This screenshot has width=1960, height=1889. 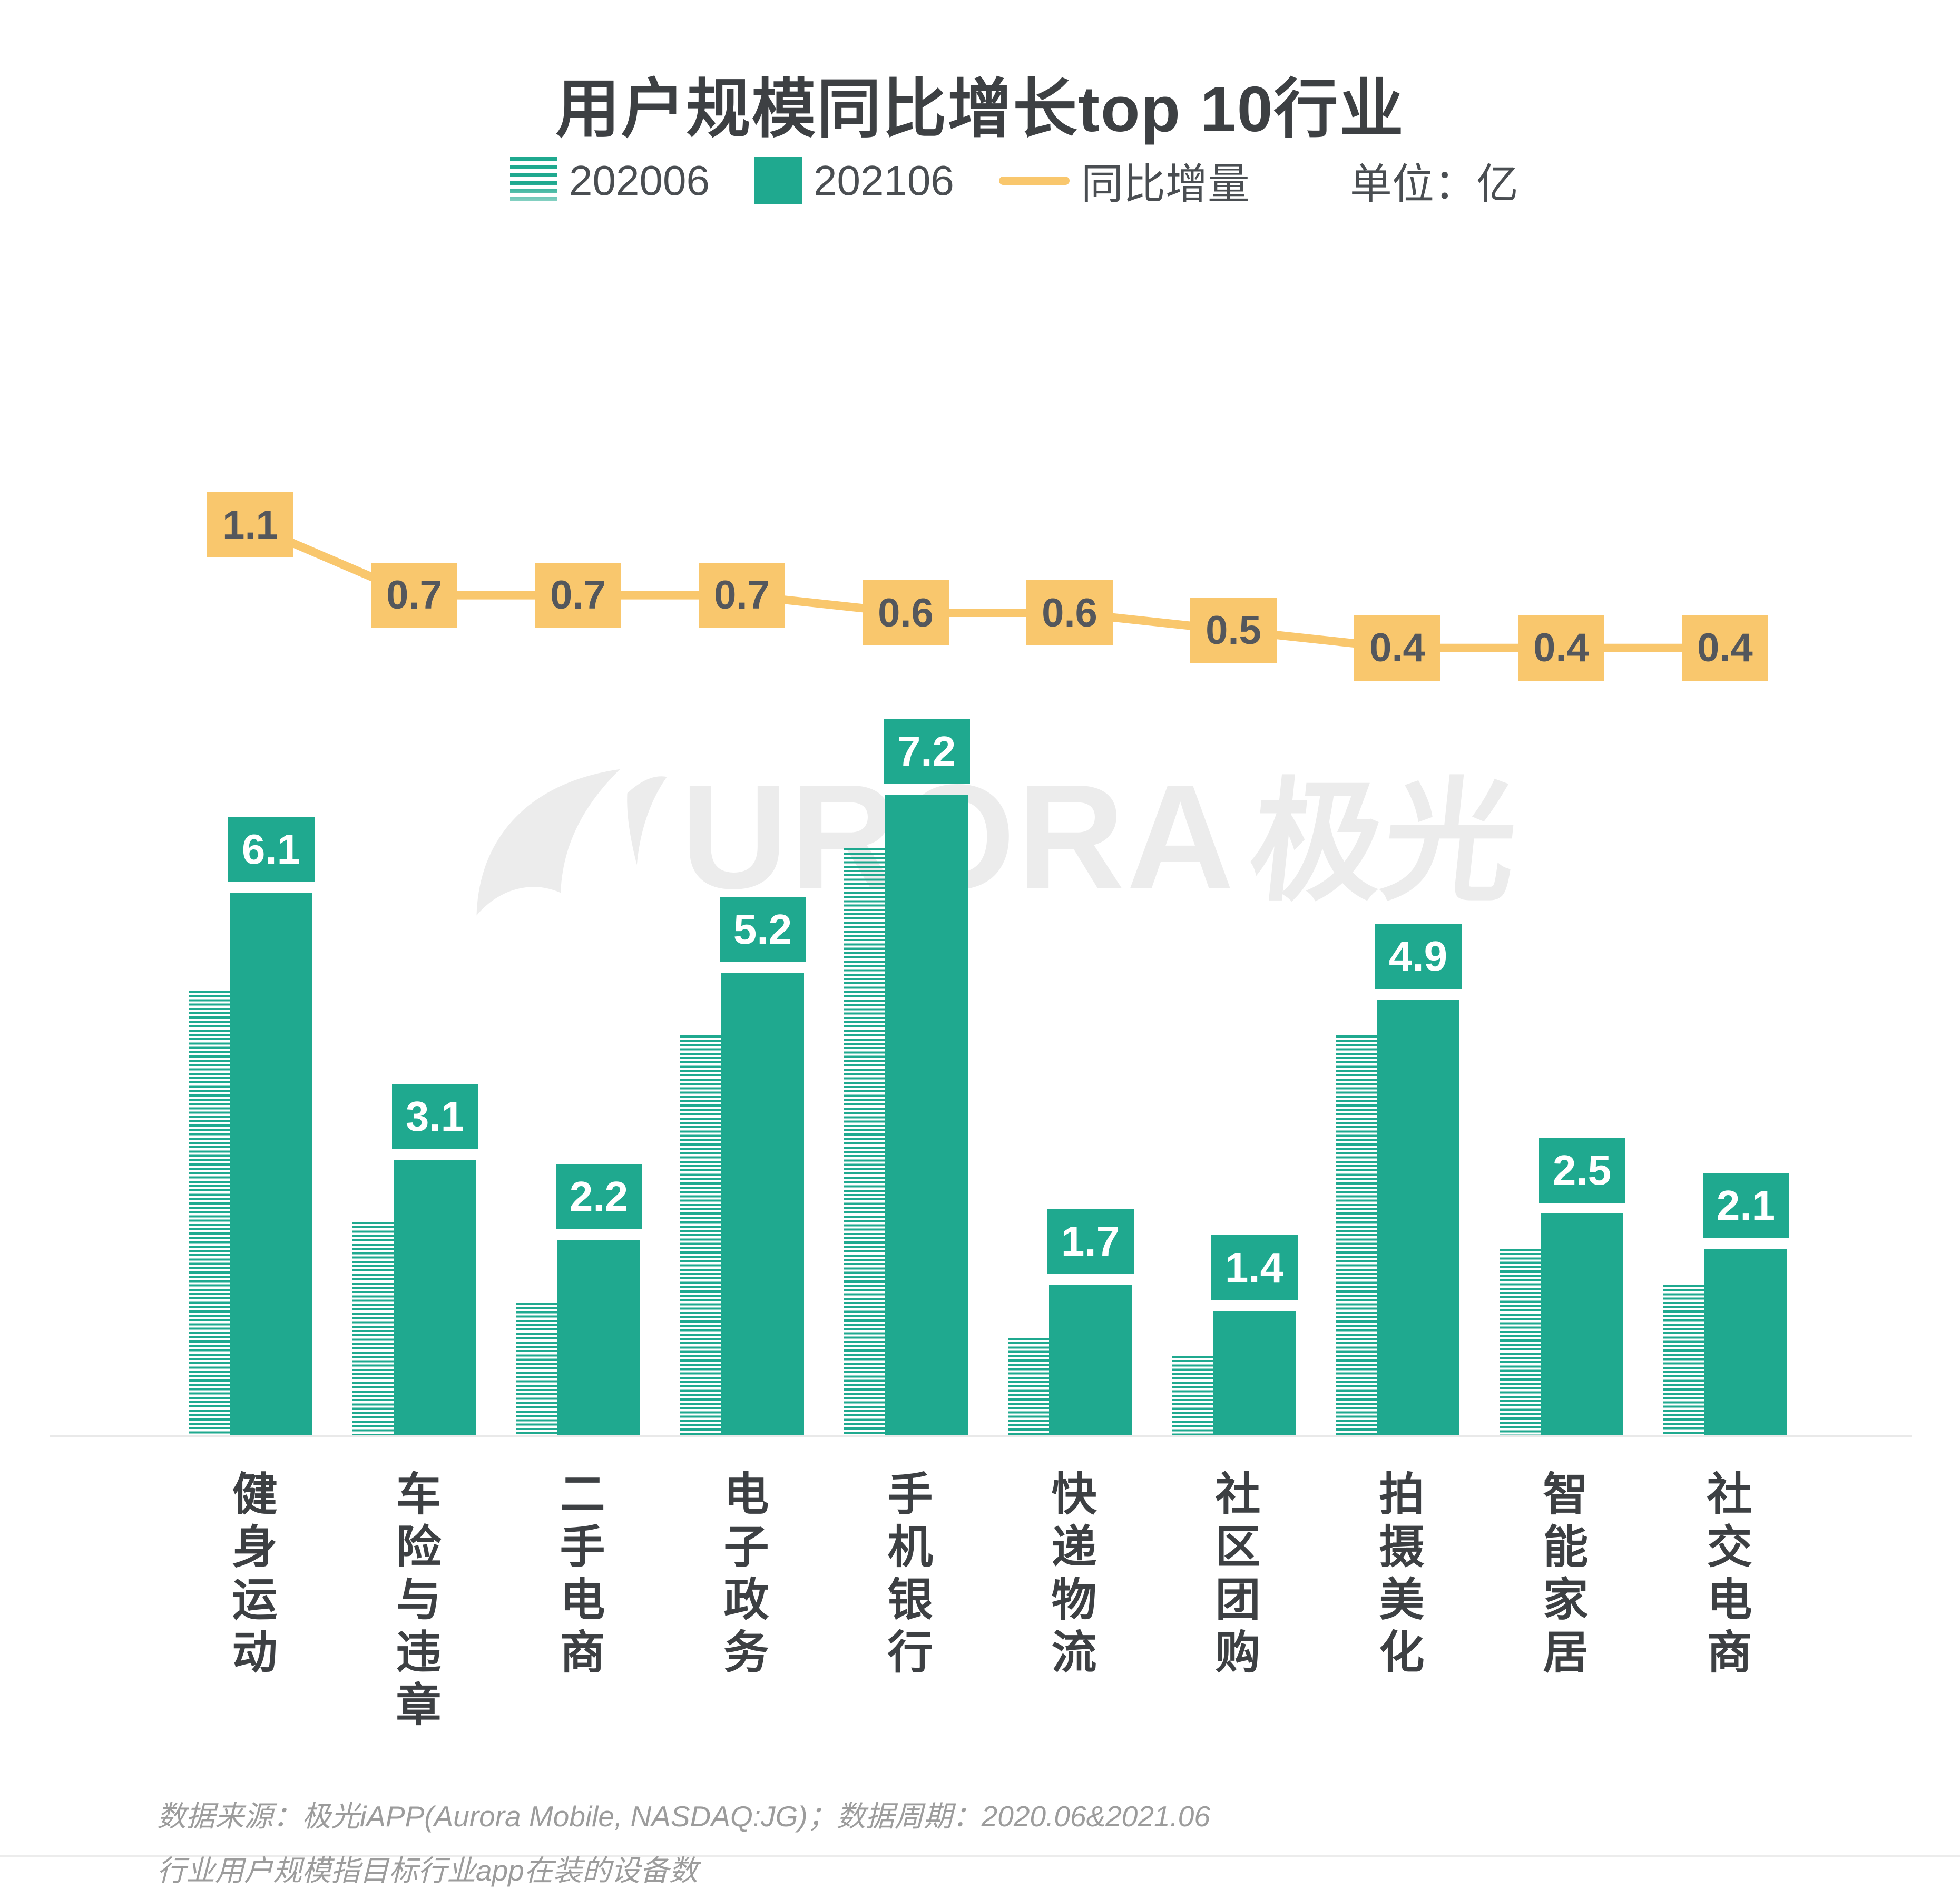 What do you see at coordinates (1433, 184) in the screenshot?
I see `unit-label: 单位：亿` at bounding box center [1433, 184].